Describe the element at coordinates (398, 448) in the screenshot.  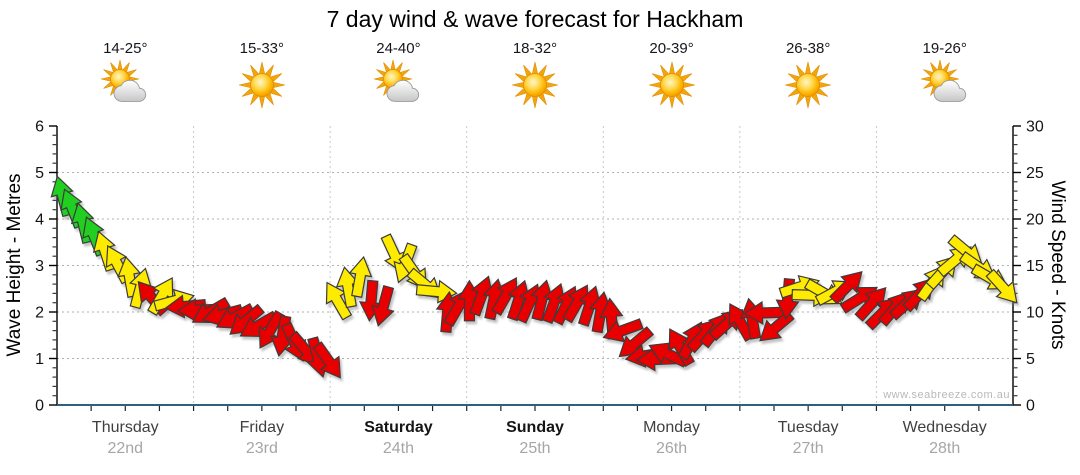
I see `day-date: 24th` at that location.